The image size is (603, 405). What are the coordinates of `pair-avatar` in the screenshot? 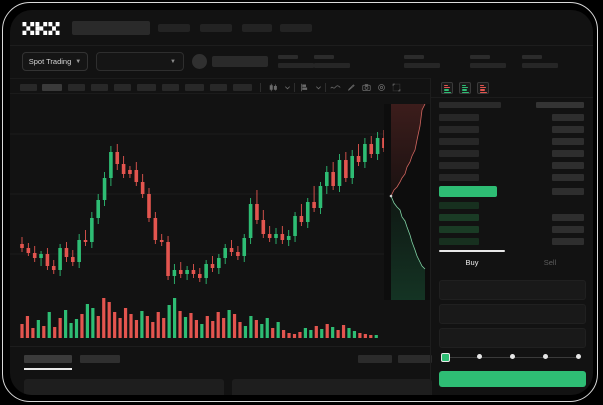 It's located at (199, 61).